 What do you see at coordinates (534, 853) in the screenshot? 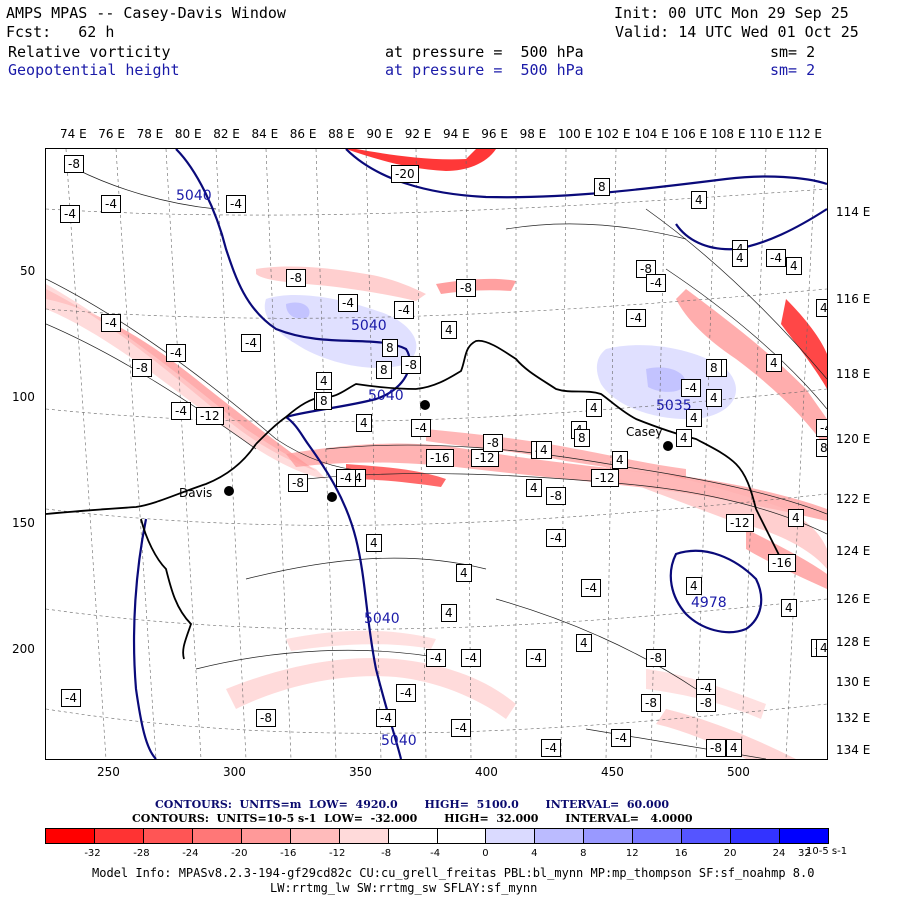
I see `colorbar-tick-label: 4` at bounding box center [534, 853].